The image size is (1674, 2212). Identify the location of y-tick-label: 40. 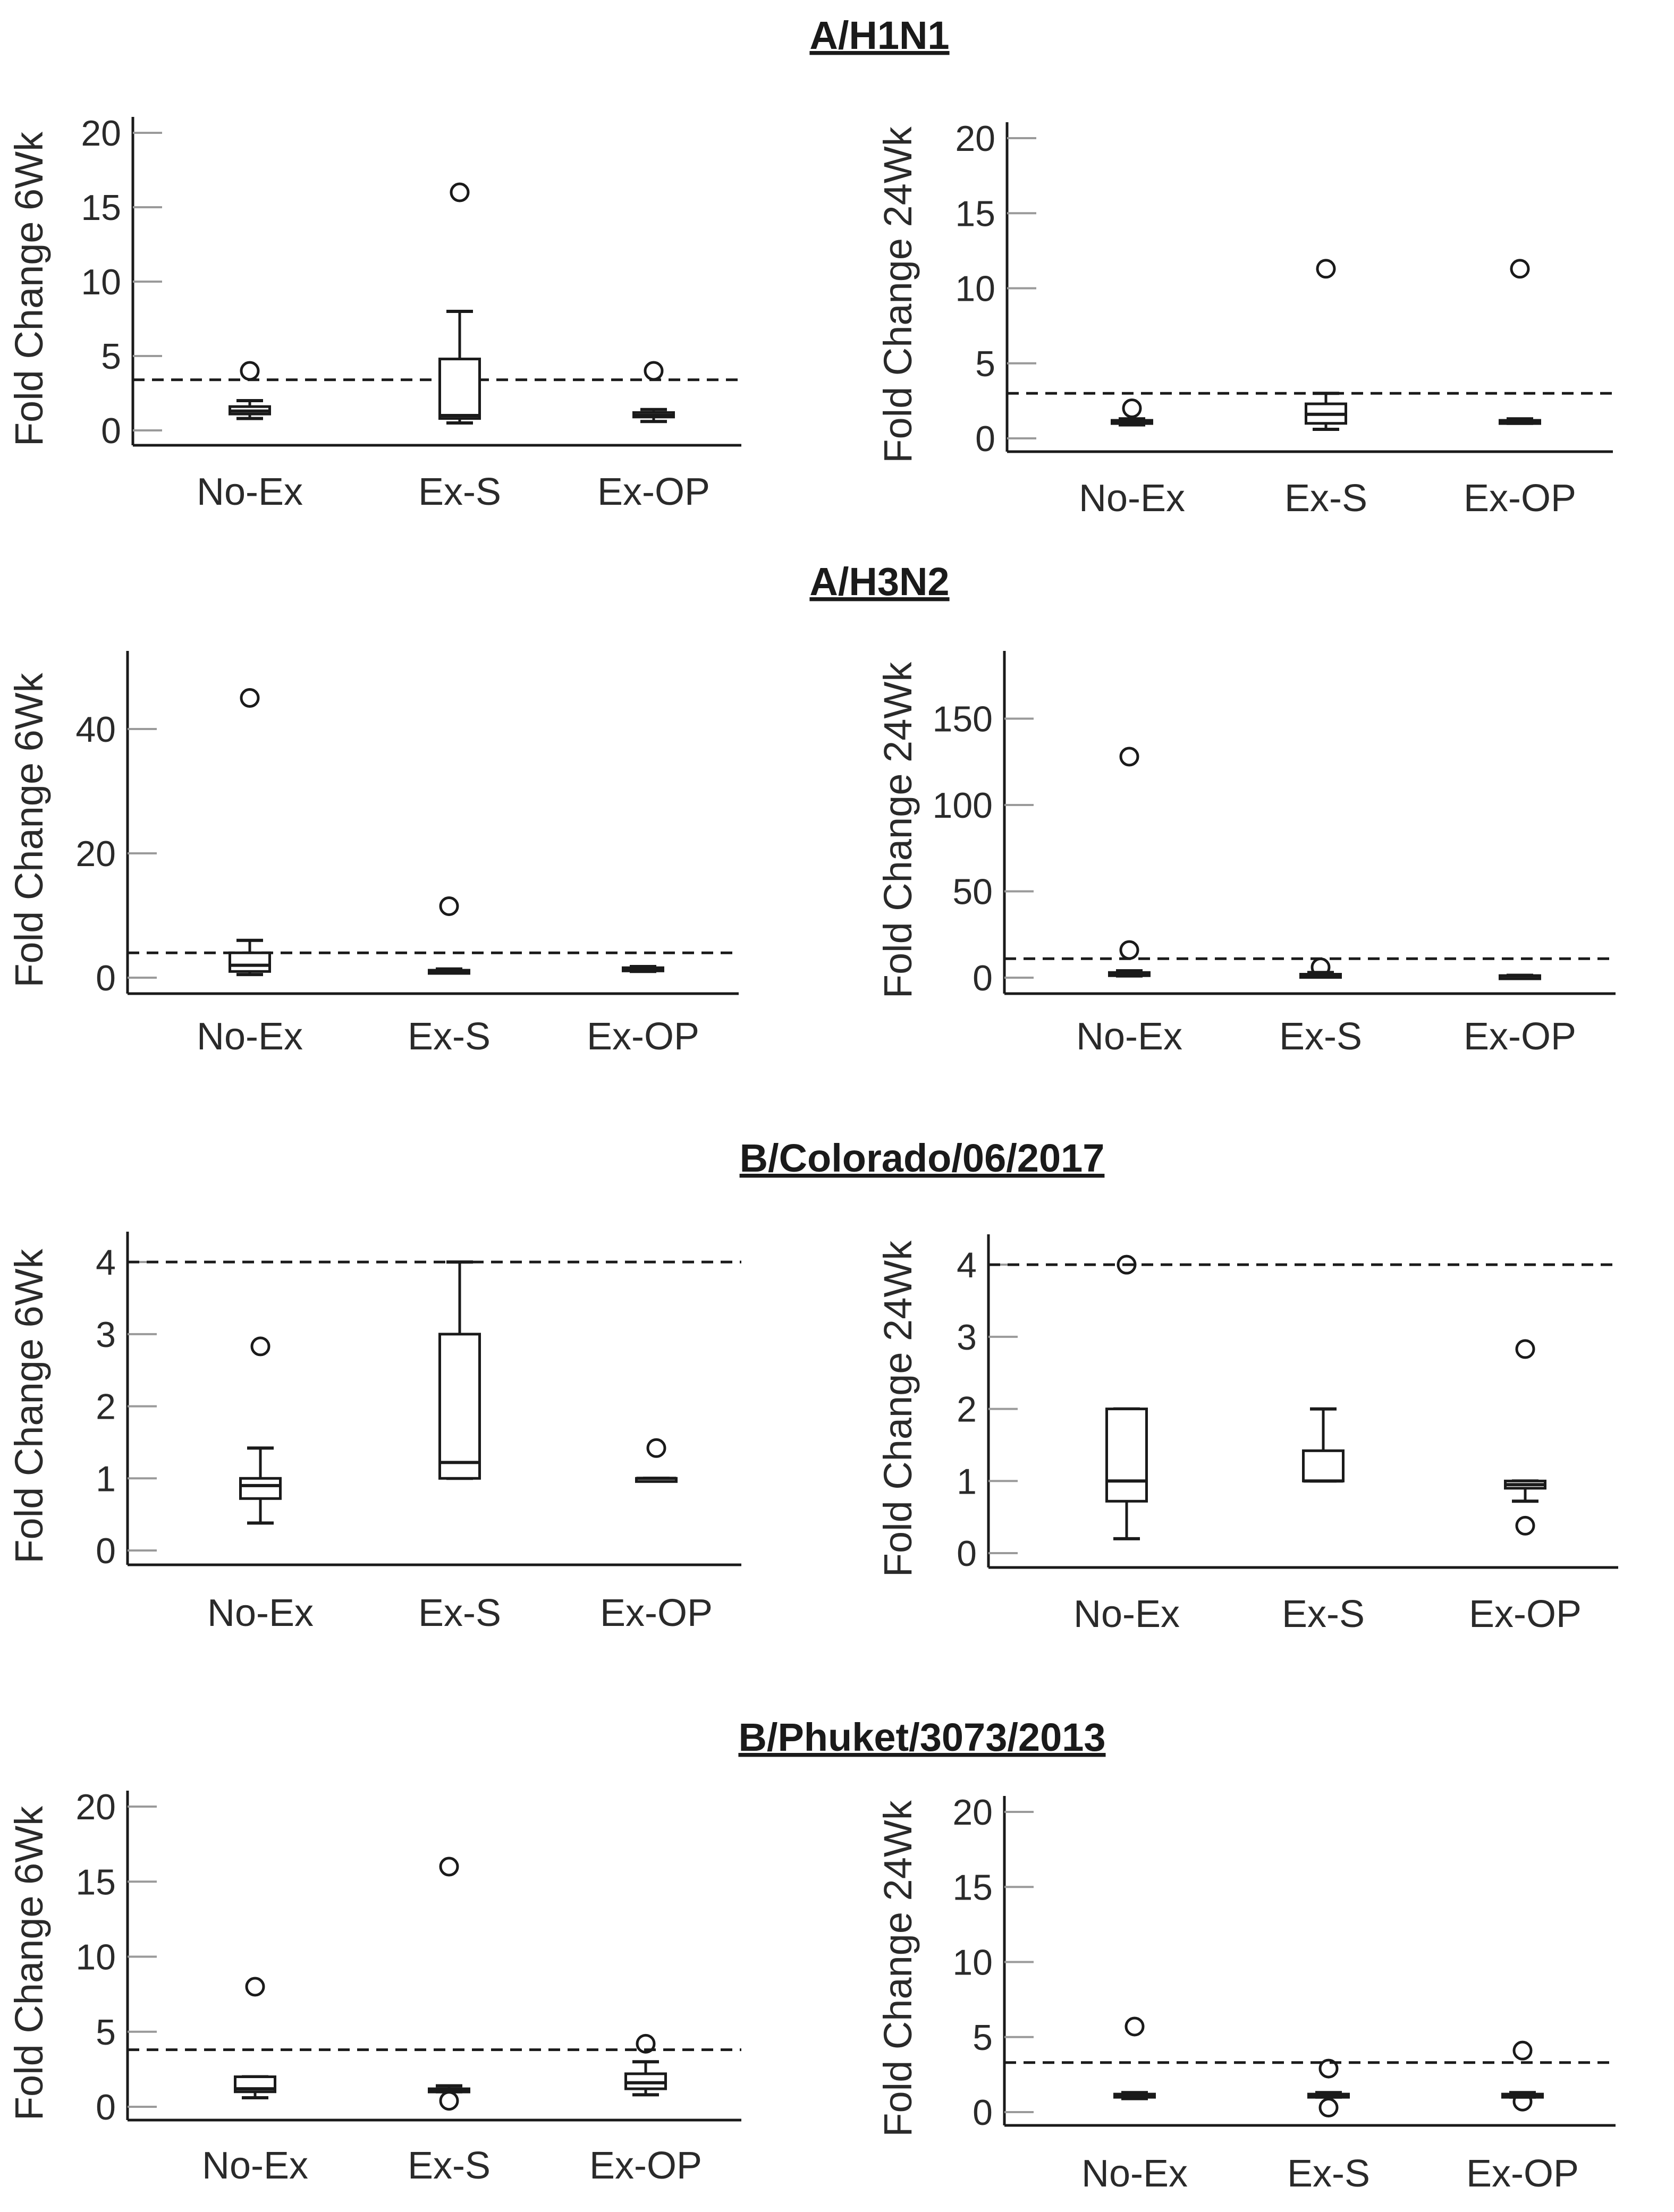
(96, 729).